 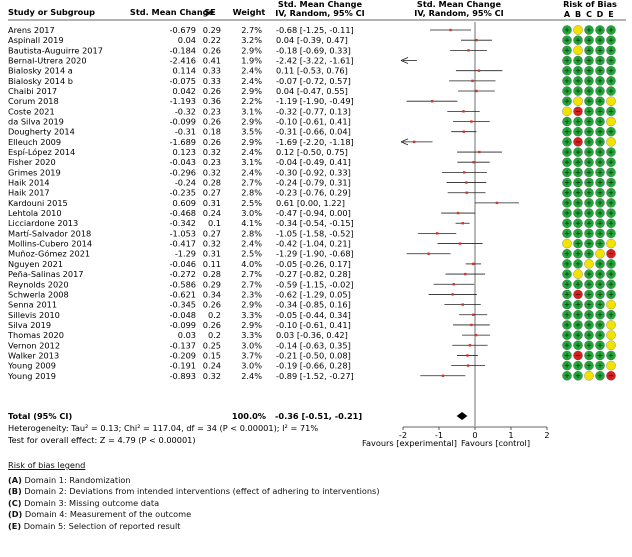 What do you see at coordinates (212, 142) in the screenshot?
I see `study-se: 0.26` at bounding box center [212, 142].